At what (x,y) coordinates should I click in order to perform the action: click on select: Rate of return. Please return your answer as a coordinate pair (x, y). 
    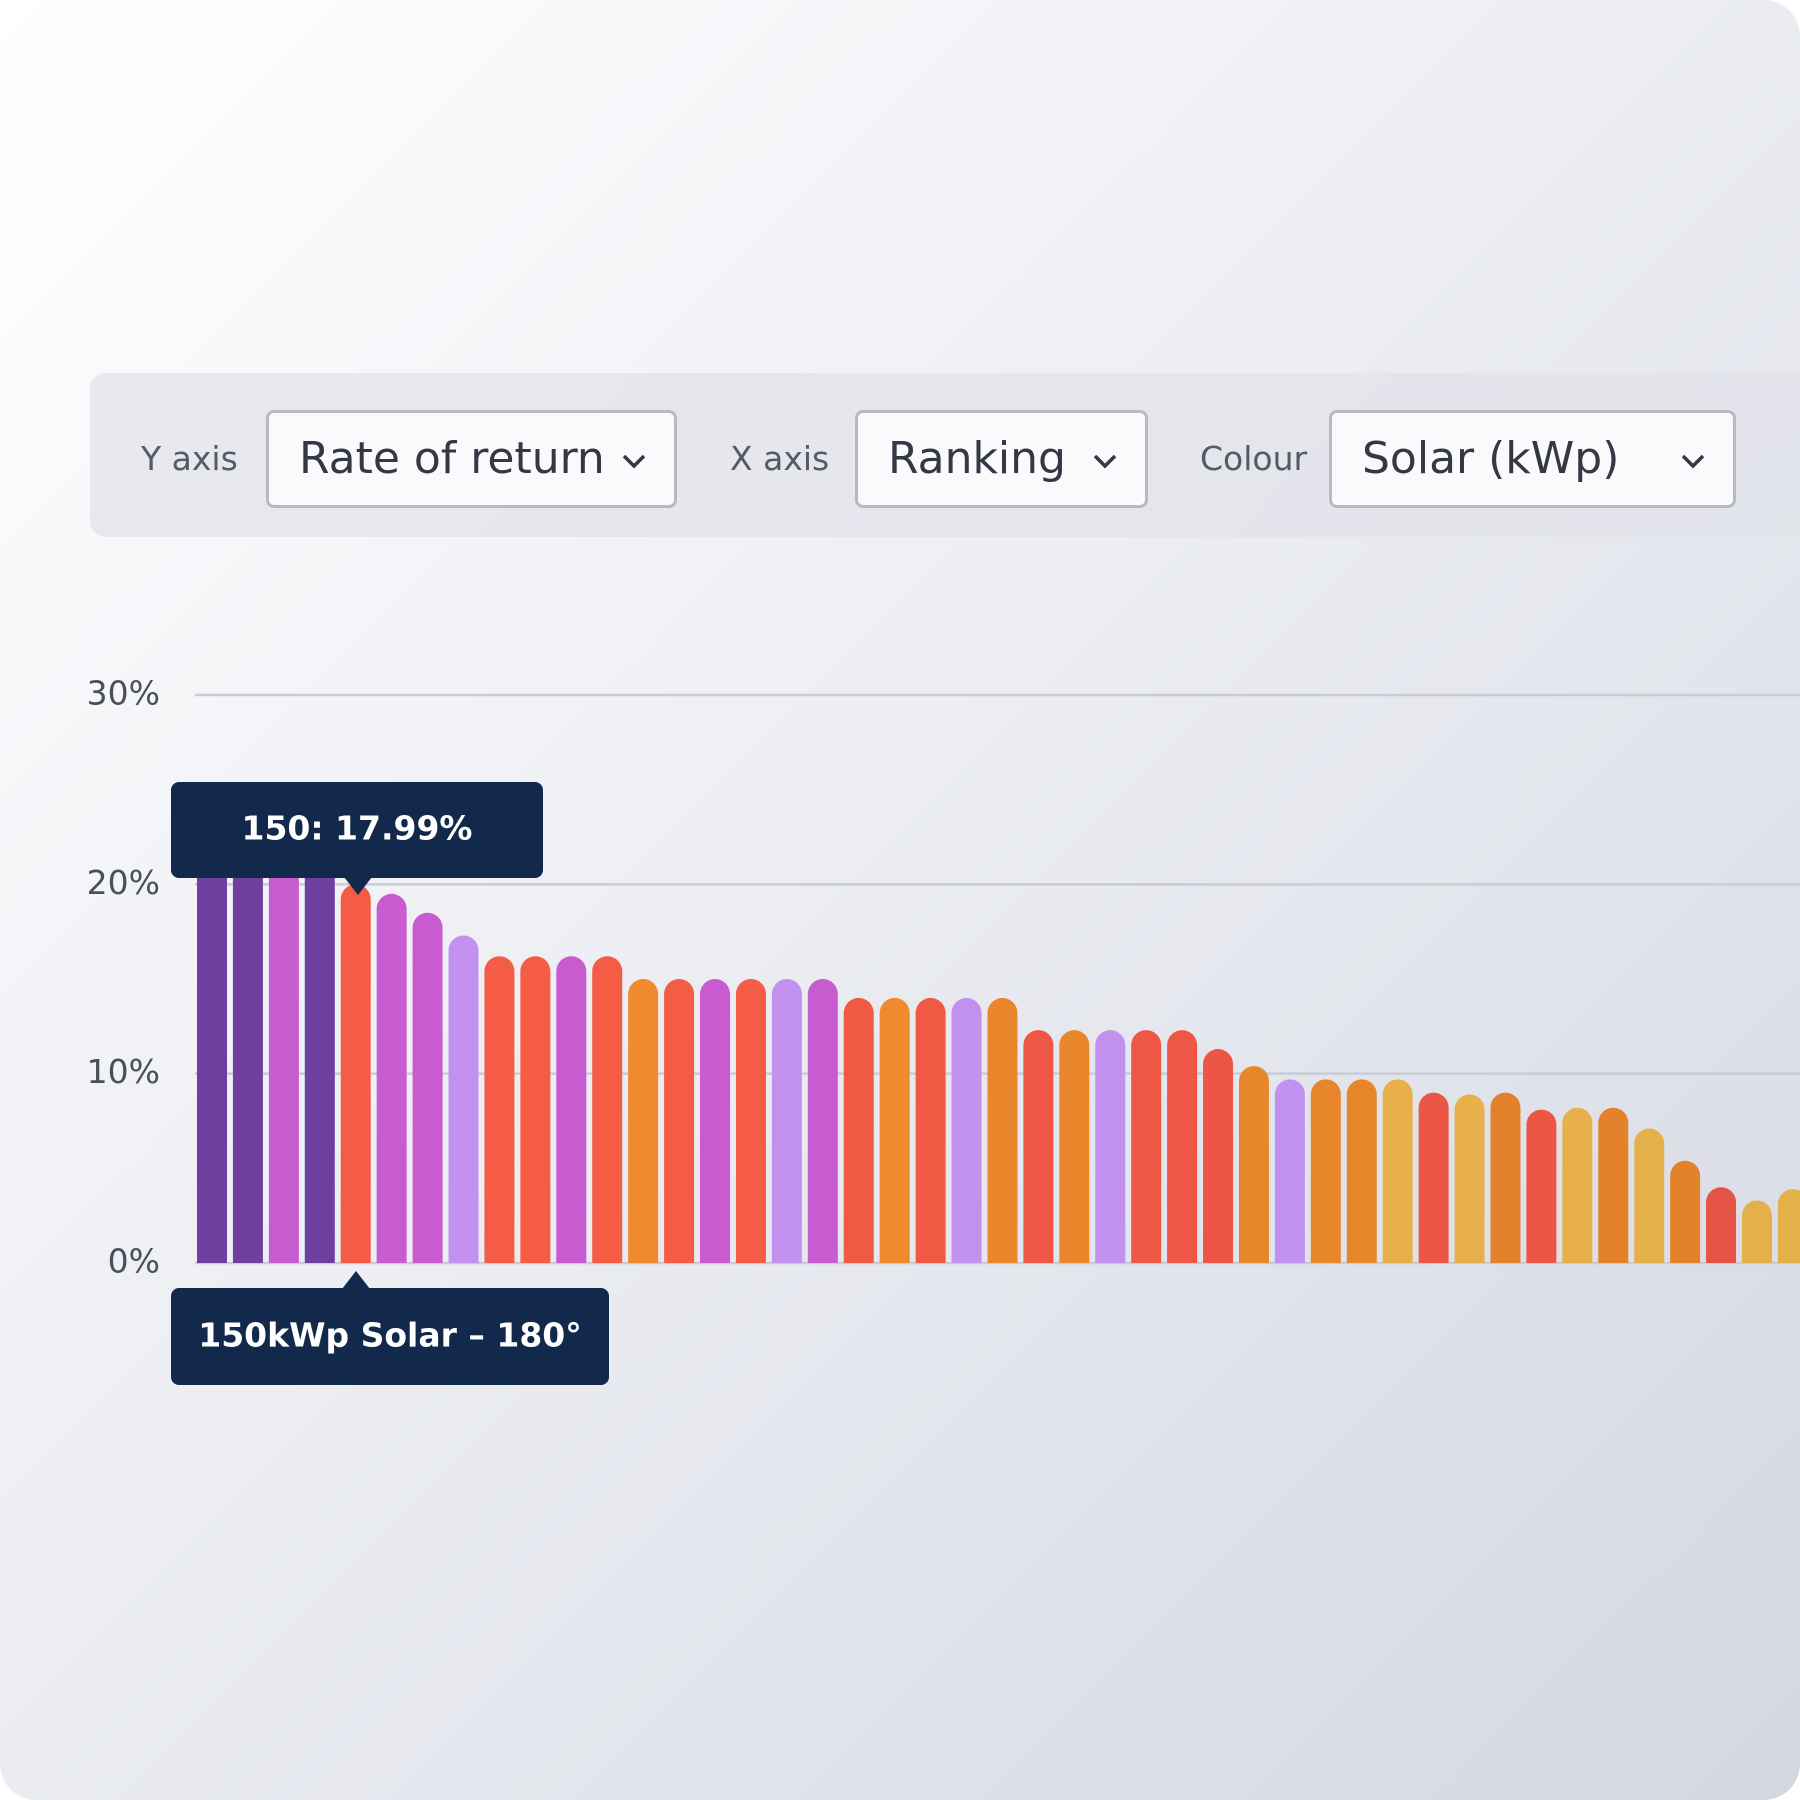
    Looking at the image, I should click on (471, 459).